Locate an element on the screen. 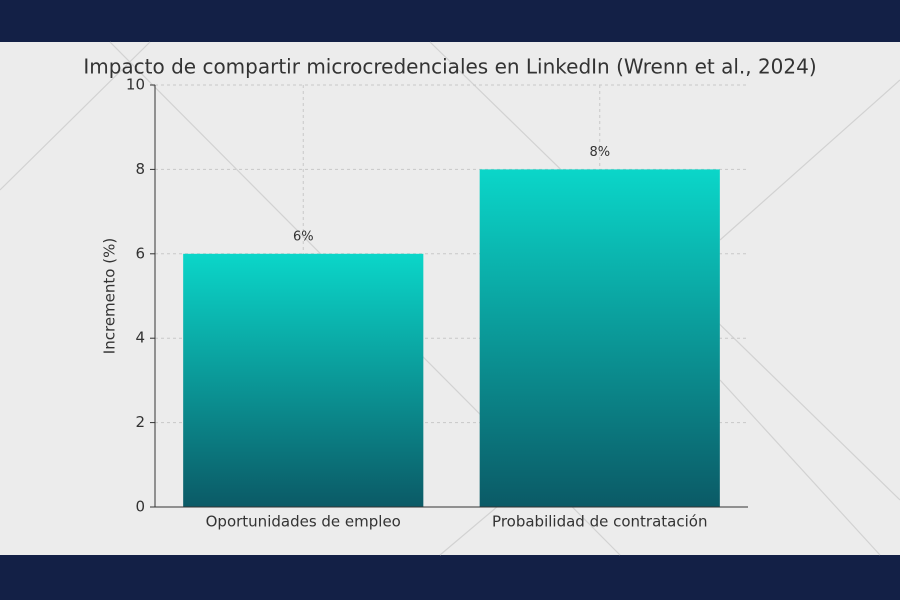  y-tick-label: 4 is located at coordinates (140, 338).